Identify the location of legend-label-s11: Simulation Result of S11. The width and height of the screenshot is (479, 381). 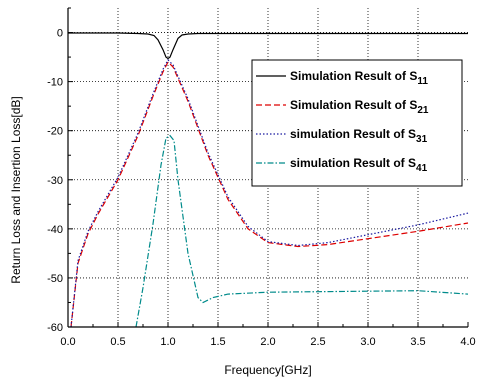
(359, 78).